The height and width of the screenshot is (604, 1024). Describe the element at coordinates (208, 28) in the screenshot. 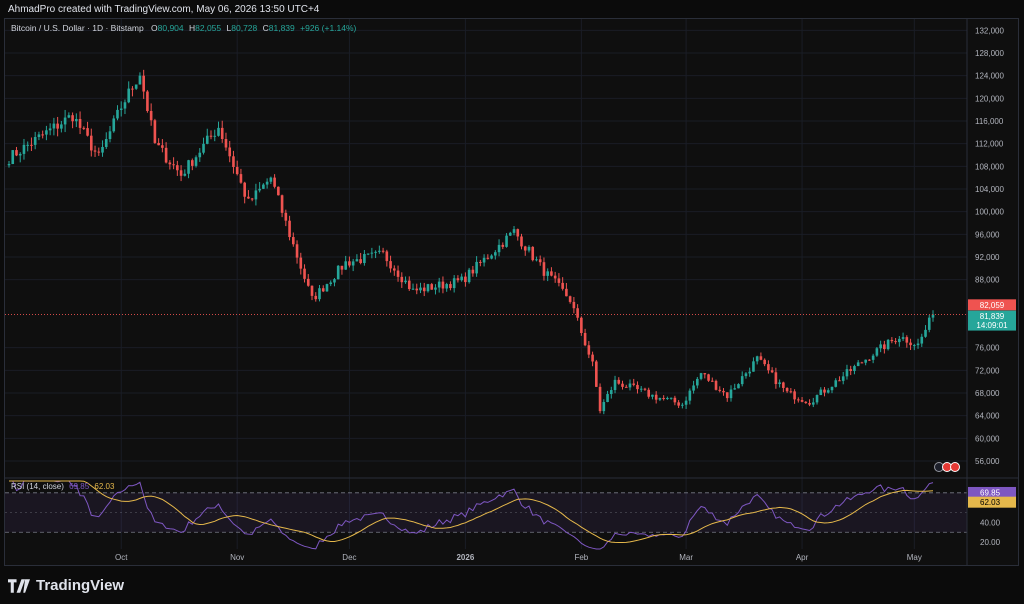

I see `high-value: 82,055` at that location.